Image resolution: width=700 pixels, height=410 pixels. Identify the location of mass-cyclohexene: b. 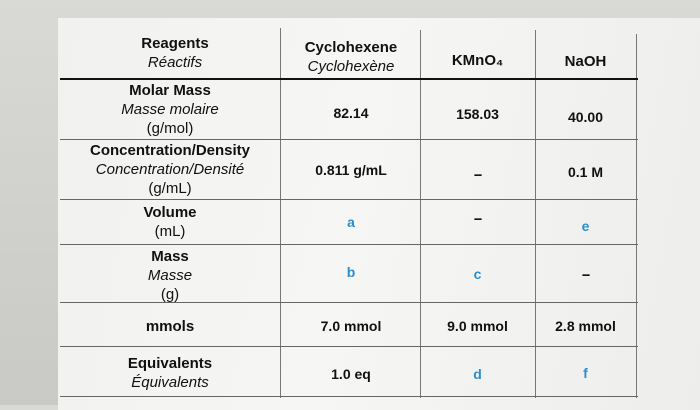
(351, 272).